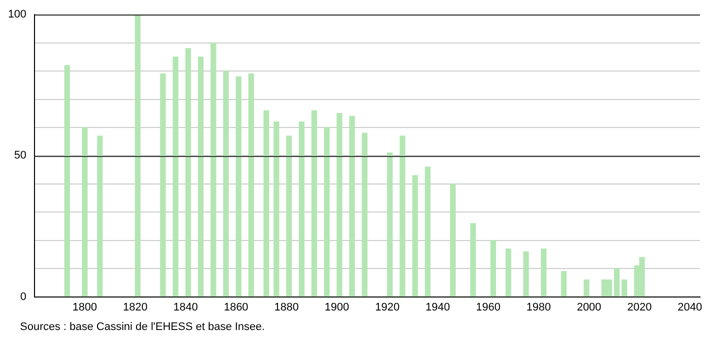  What do you see at coordinates (142, 327) in the screenshot?
I see `source-note: Sources : base Cassini de l'EHESS et base Insee.` at bounding box center [142, 327].